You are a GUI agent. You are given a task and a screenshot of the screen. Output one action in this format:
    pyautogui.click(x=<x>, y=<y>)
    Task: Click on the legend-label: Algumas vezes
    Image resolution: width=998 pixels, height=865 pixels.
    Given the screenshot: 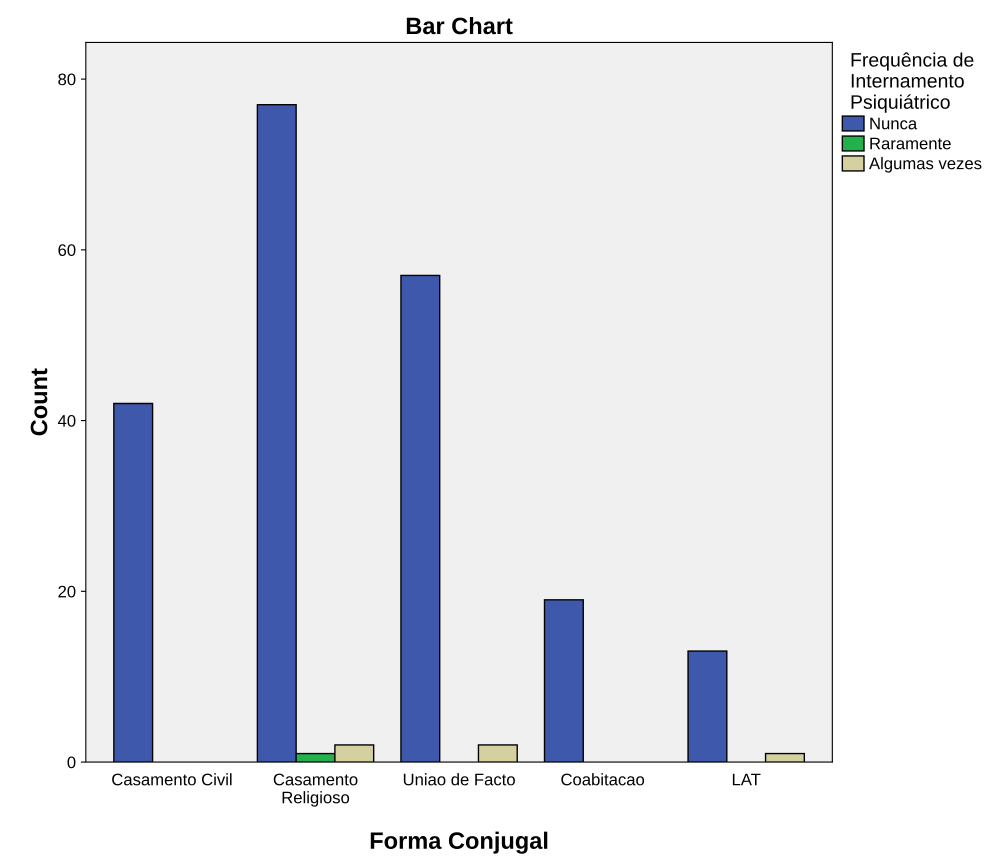 What is the action you would take?
    pyautogui.click(x=925, y=165)
    